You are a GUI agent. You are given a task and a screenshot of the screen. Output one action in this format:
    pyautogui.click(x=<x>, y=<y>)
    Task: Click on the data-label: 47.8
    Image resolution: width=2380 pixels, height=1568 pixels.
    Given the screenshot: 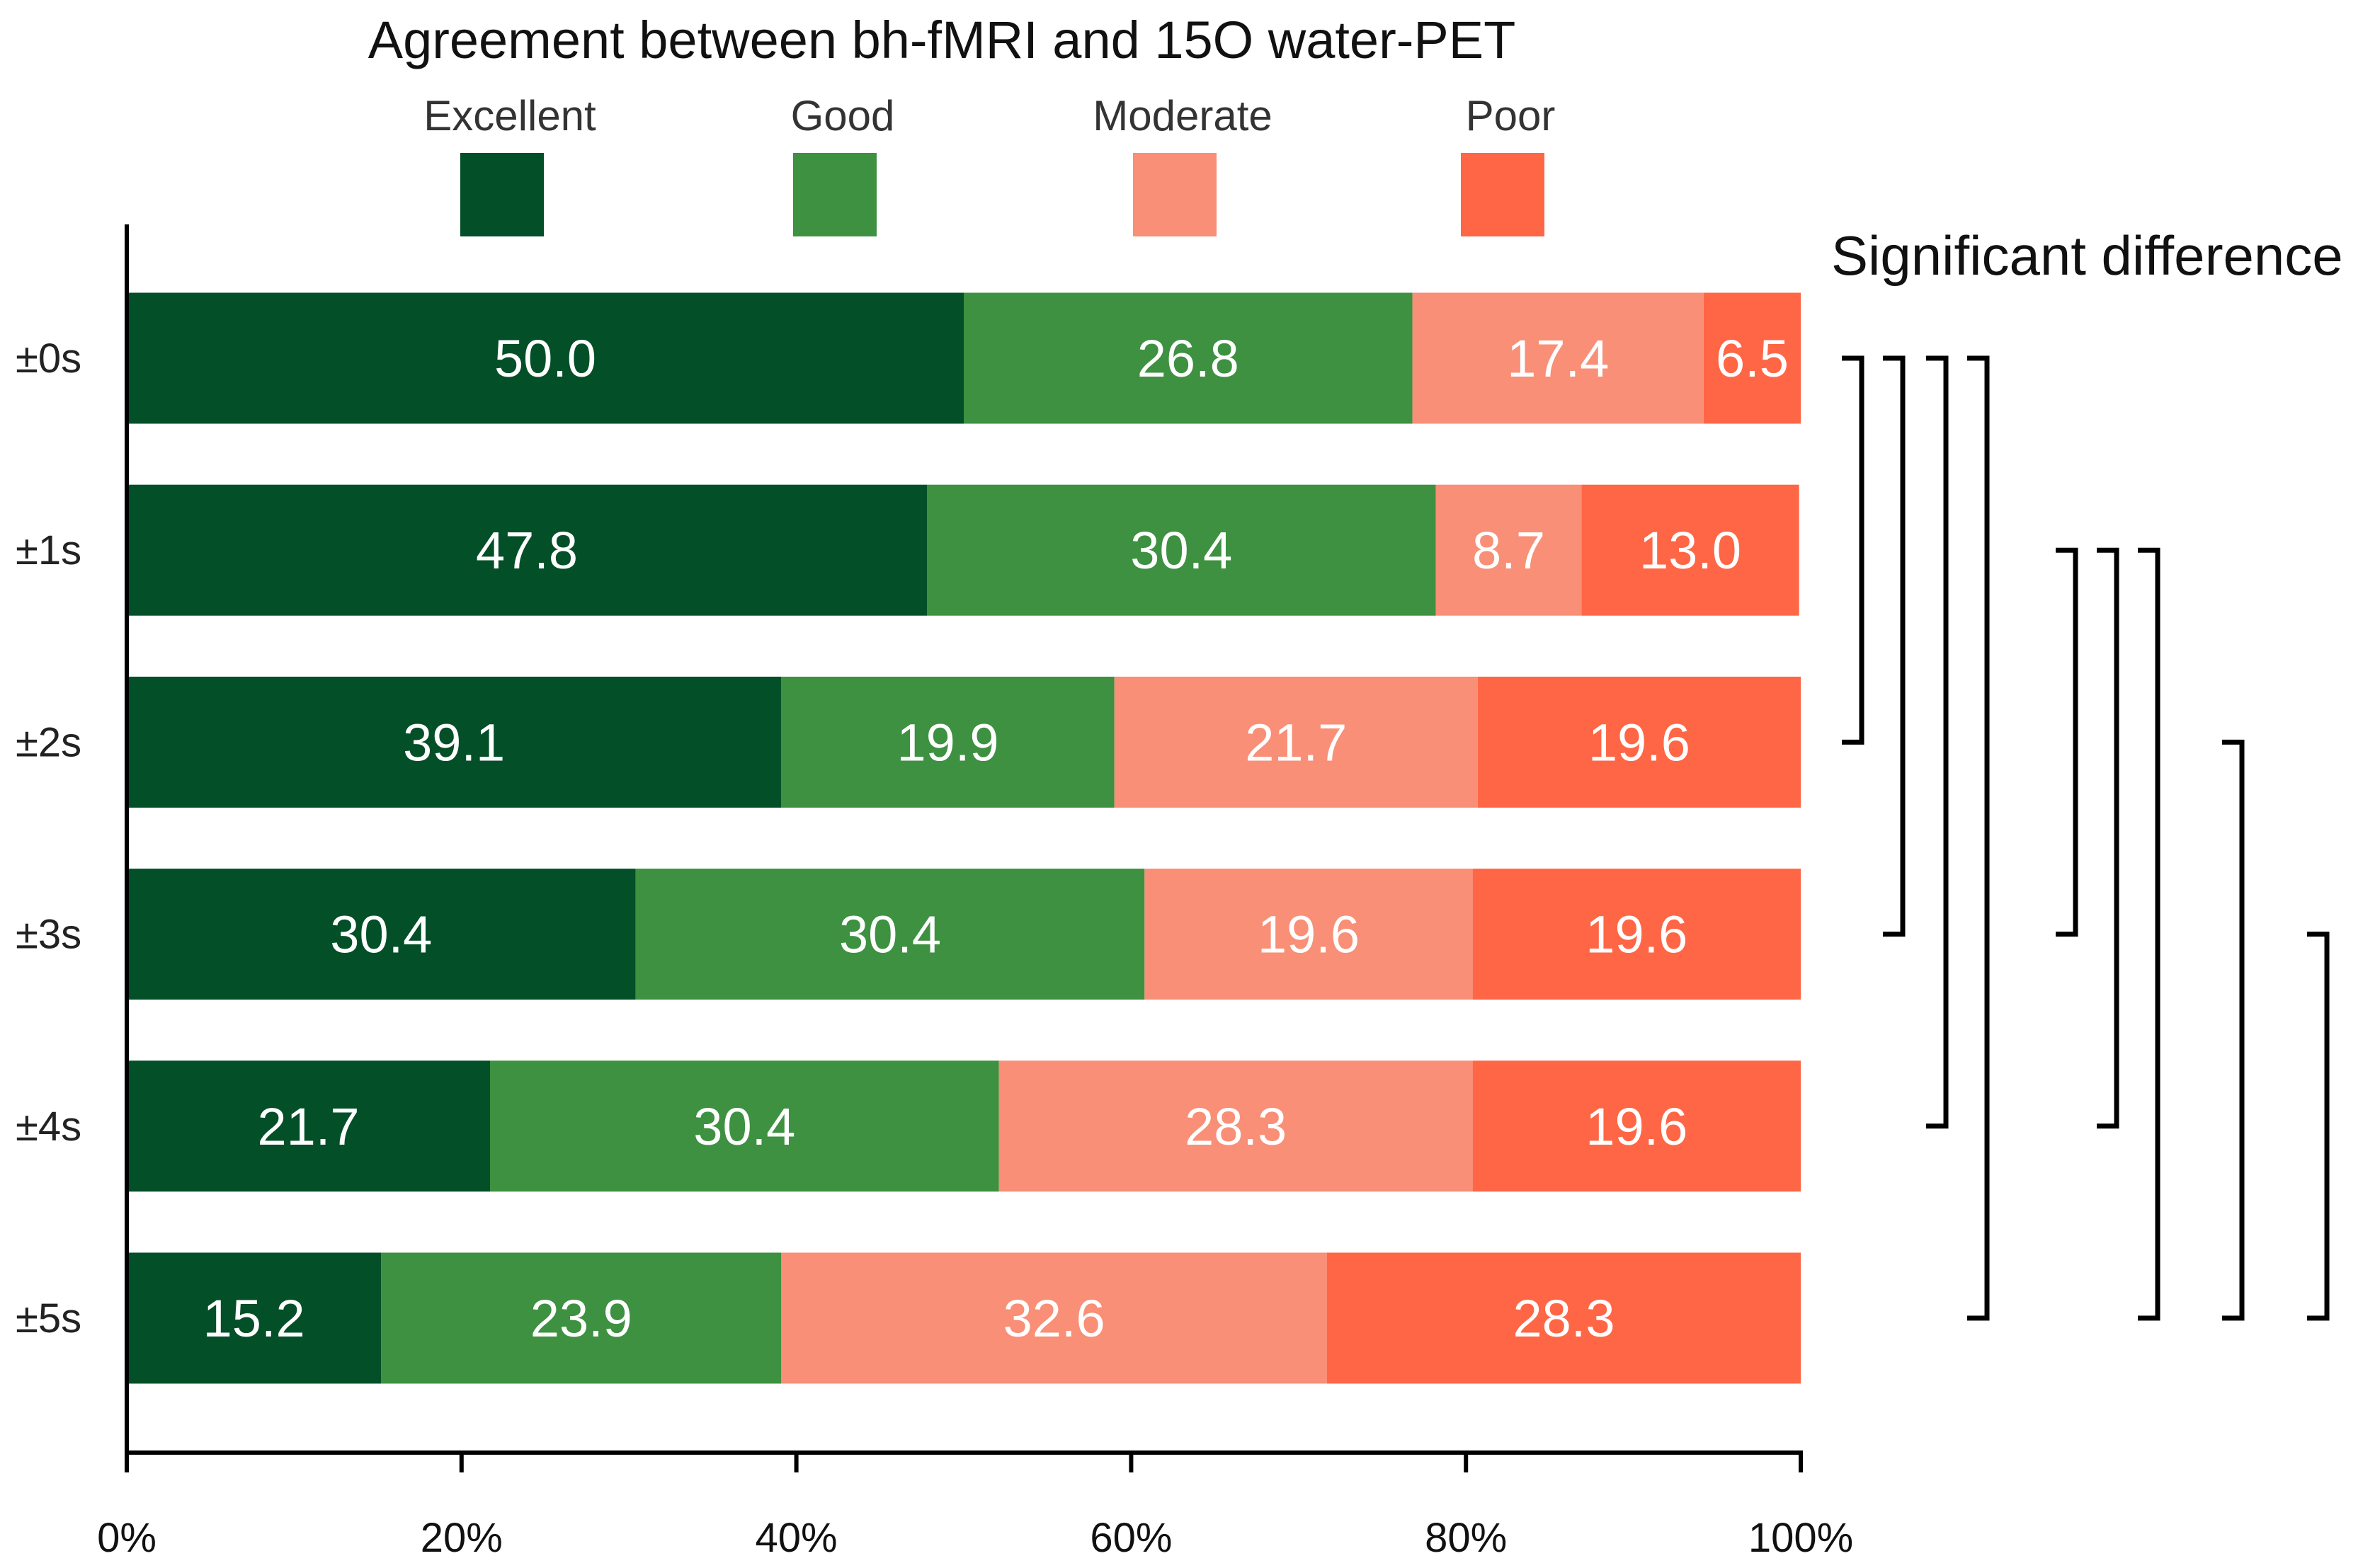 What is the action you would take?
    pyautogui.click(x=527, y=550)
    